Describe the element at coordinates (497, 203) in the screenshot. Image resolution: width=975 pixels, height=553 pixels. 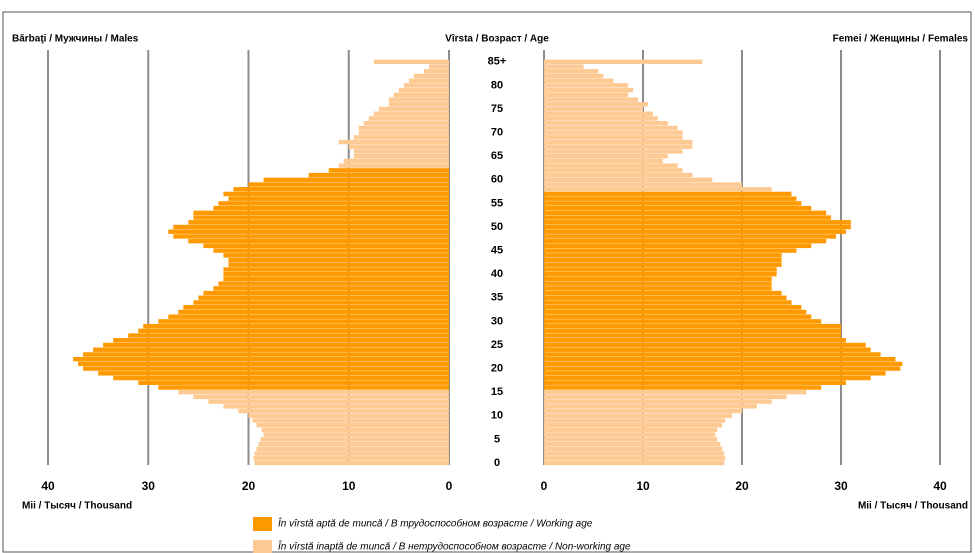
I see `age-label: 55` at that location.